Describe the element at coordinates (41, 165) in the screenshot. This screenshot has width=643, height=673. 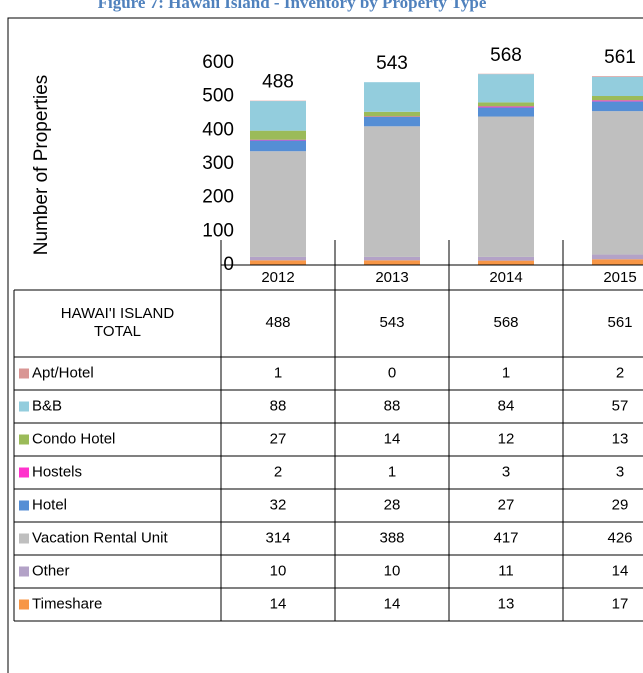
I see `y-axis-label: Number of Properties` at that location.